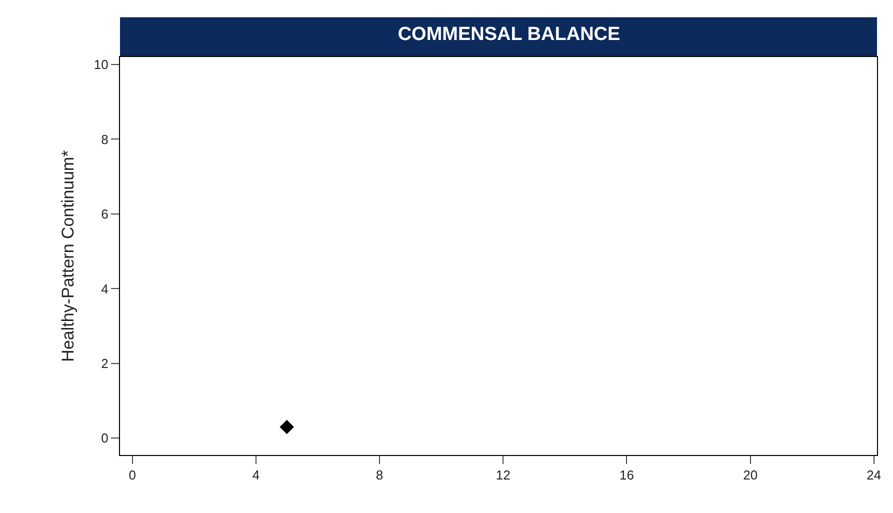 This screenshot has height=513, width=893. I want to click on y-tick-label: 6, so click(104, 214).